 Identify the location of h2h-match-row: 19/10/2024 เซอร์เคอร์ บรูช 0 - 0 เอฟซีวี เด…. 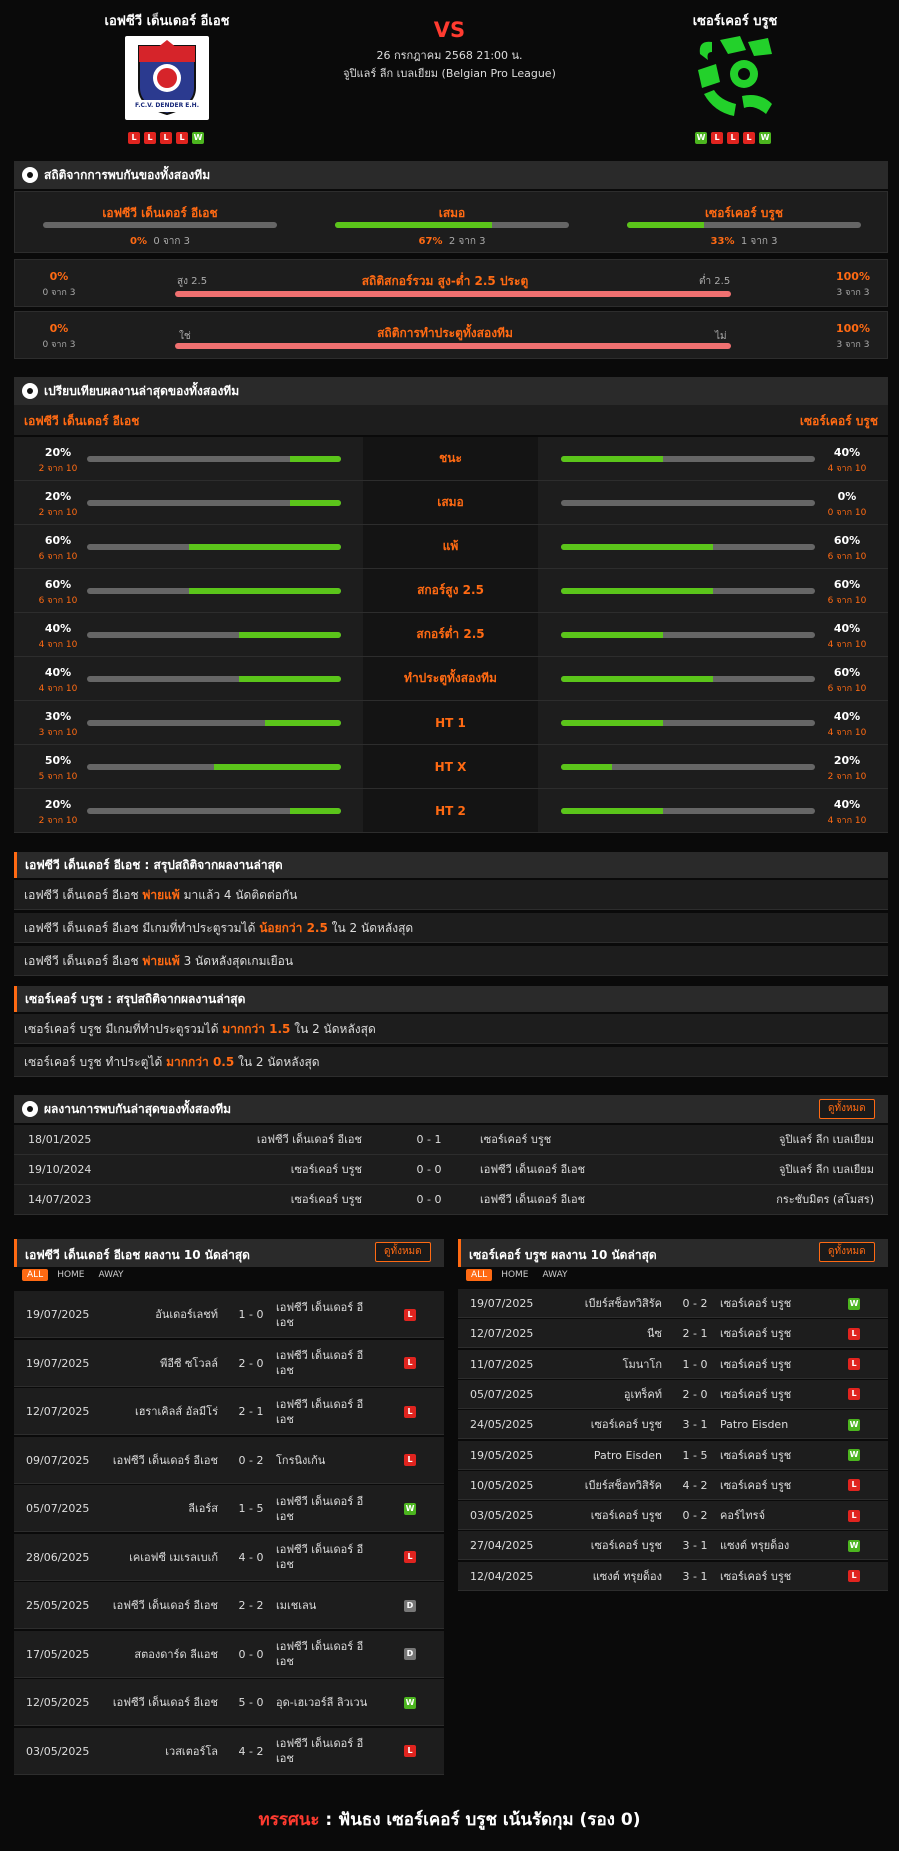
(451, 1170).